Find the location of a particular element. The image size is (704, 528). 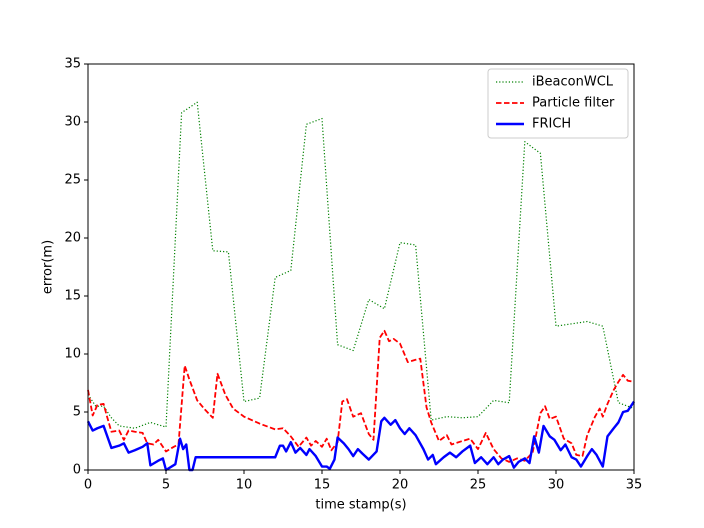

y-axis-label: error(m) is located at coordinates (48, 267).